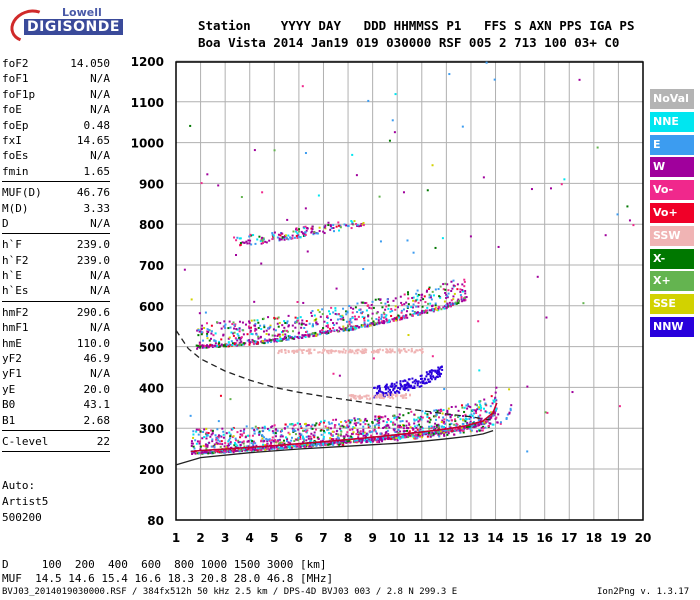  Describe the element at coordinates (544, 538) in the screenshot. I see `x-tick-label: 16` at that location.